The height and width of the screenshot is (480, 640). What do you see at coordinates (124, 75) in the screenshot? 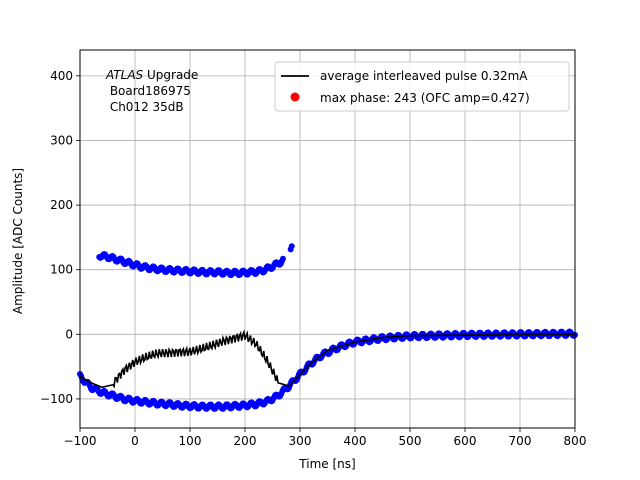
I see `annotation-atlas: ATLAS` at bounding box center [124, 75].